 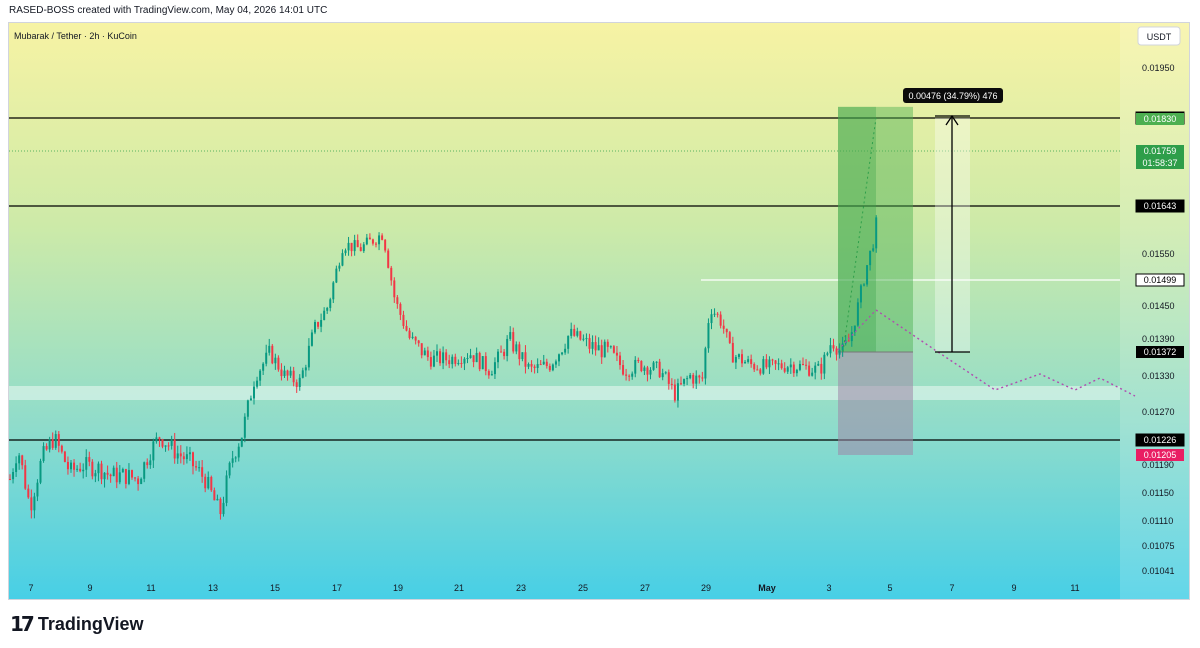 What do you see at coordinates (1160, 352) in the screenshot?
I see `price-label-tag` at bounding box center [1160, 352].